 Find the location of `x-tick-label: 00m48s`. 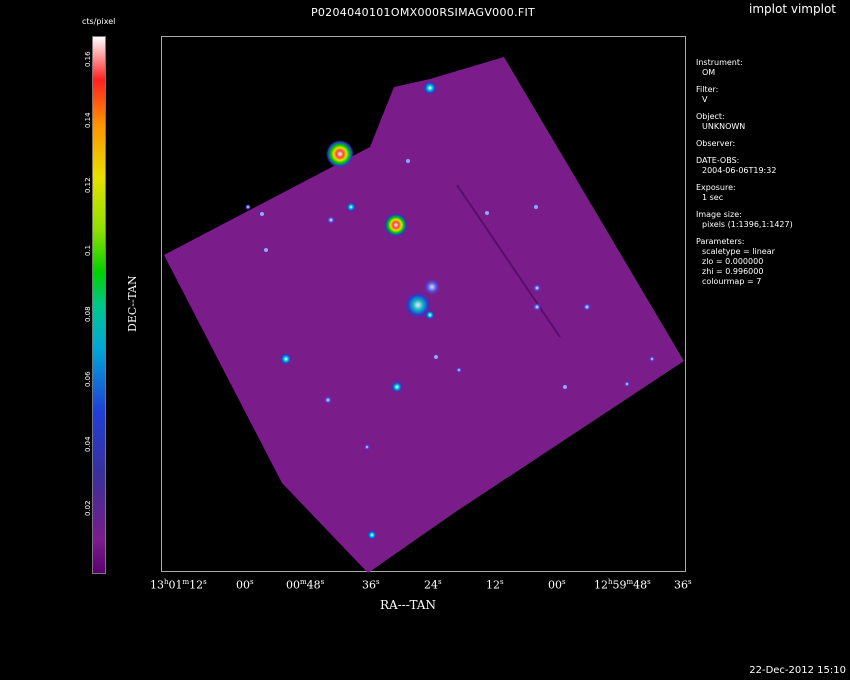

x-tick-label: 00m48s is located at coordinates (305, 585).